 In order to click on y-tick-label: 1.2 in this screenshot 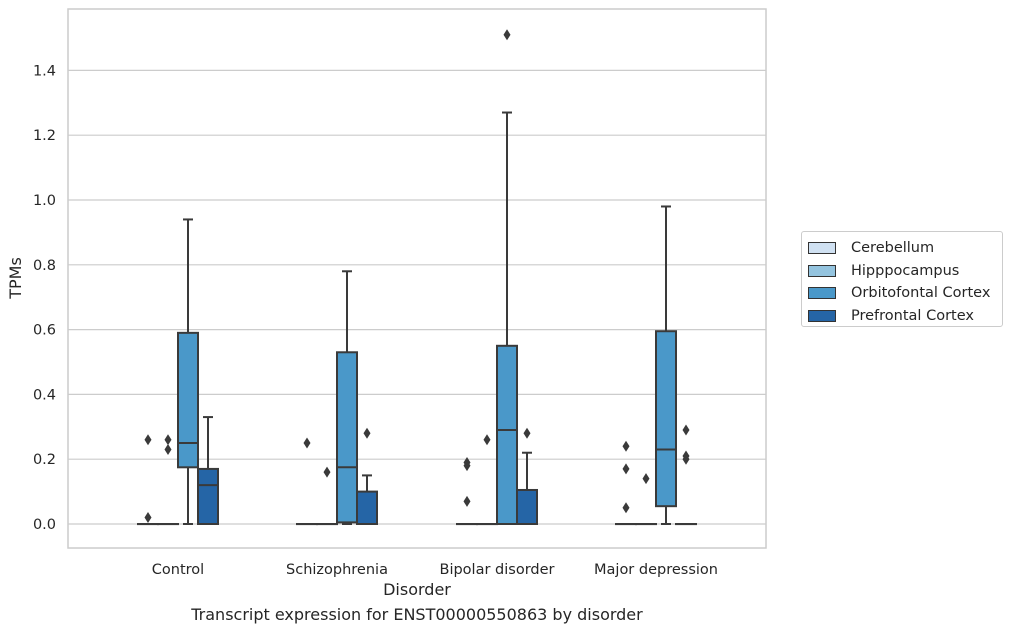, I will do `click(44, 136)`.